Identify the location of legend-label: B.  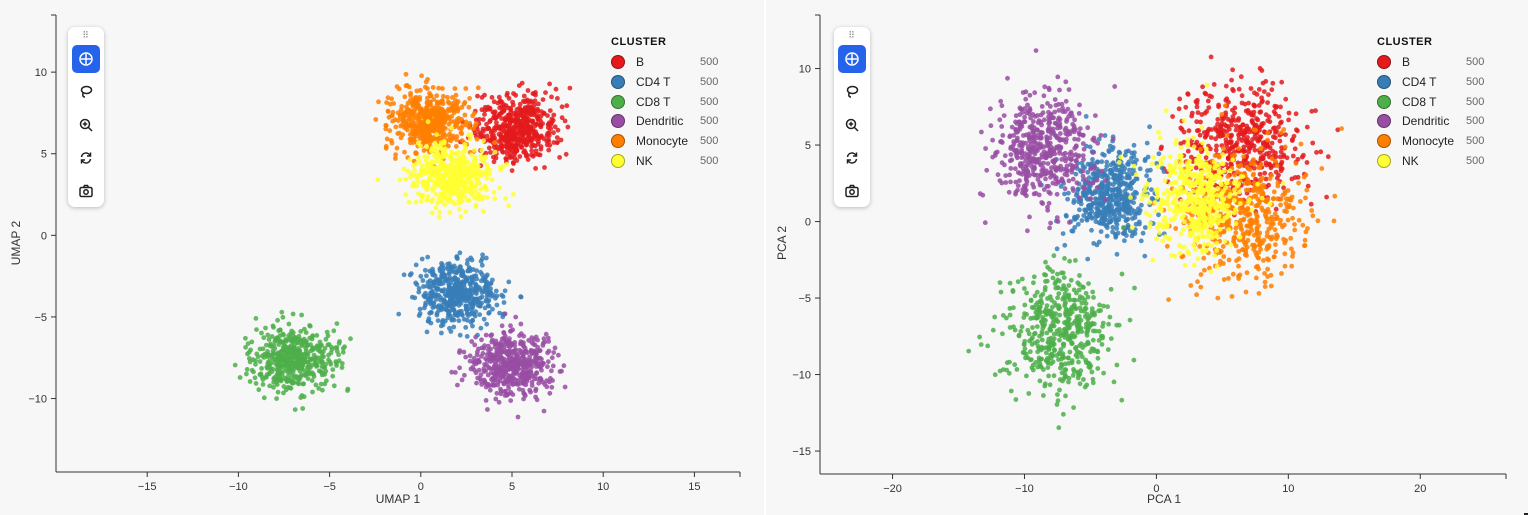
(640, 62).